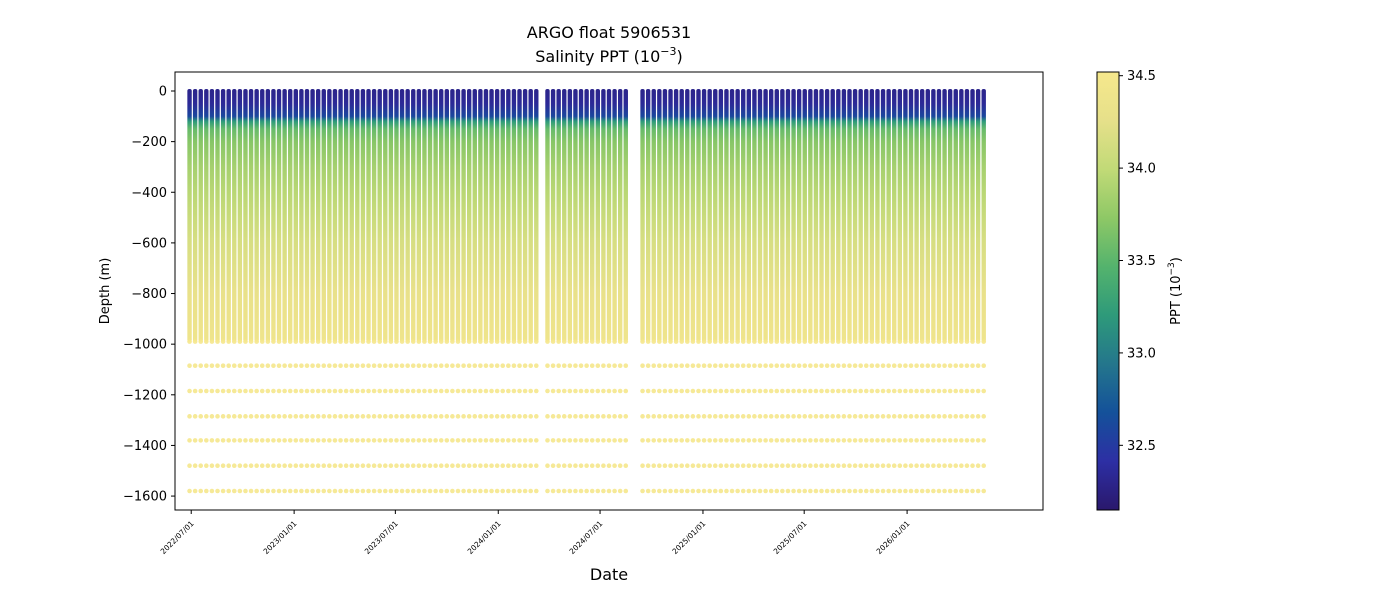 This screenshot has width=1400, height=604. What do you see at coordinates (688, 537) in the screenshot?
I see `x-tick-label: 2025/01/01` at bounding box center [688, 537].